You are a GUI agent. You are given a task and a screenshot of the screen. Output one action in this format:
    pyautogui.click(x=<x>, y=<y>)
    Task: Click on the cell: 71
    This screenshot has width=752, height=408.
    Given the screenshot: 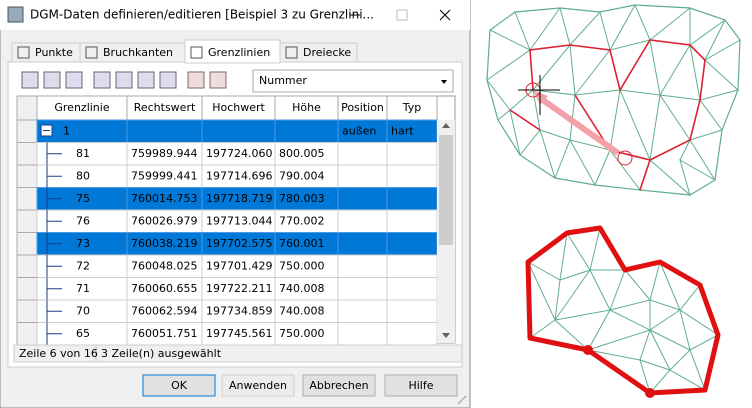 What is the action you would take?
    pyautogui.click(x=83, y=288)
    